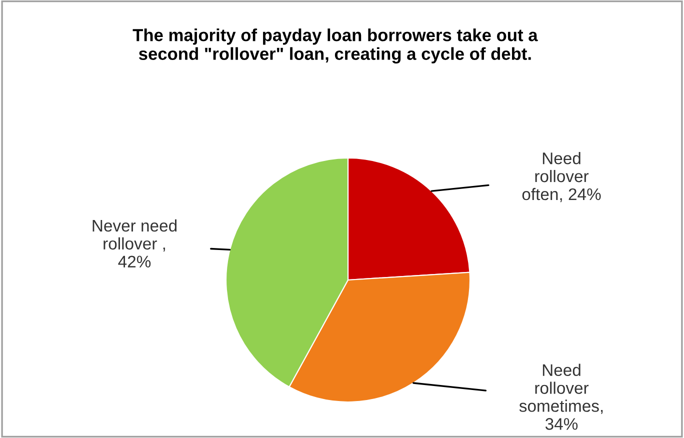 The image size is (684, 438). What do you see at coordinates (134, 243) in the screenshot?
I see `slice-label: Never need rollover , 42%` at bounding box center [134, 243].